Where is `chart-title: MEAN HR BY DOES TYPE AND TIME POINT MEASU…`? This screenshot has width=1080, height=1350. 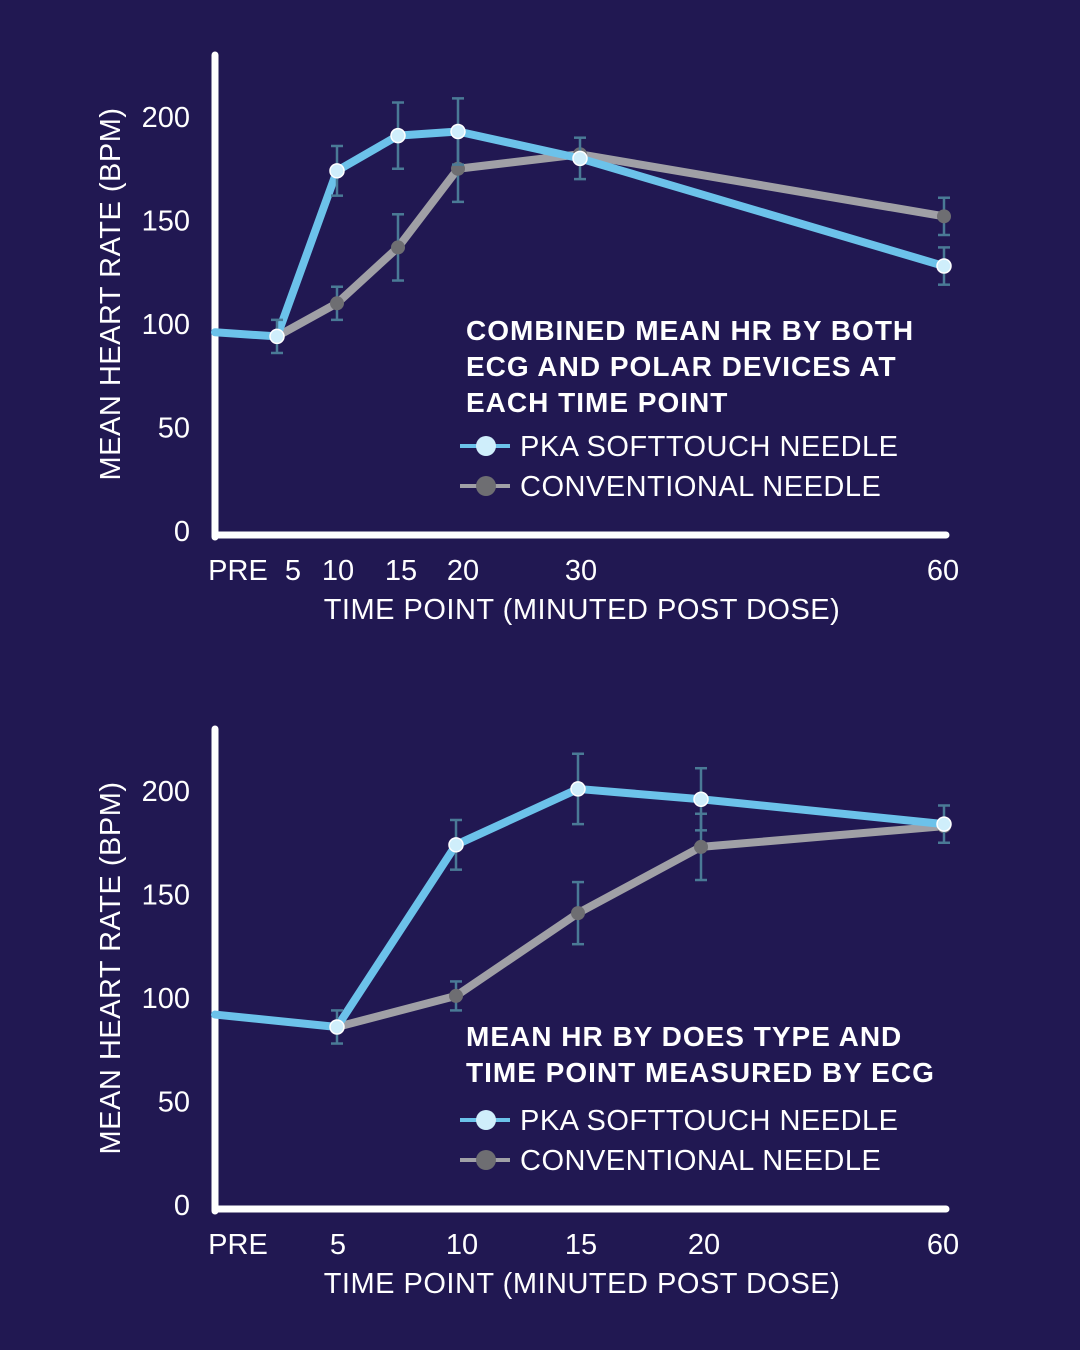 chart-title: MEAN HR BY DOES TYPE AND TIME POINT MEASU… is located at coordinates (700, 1054).